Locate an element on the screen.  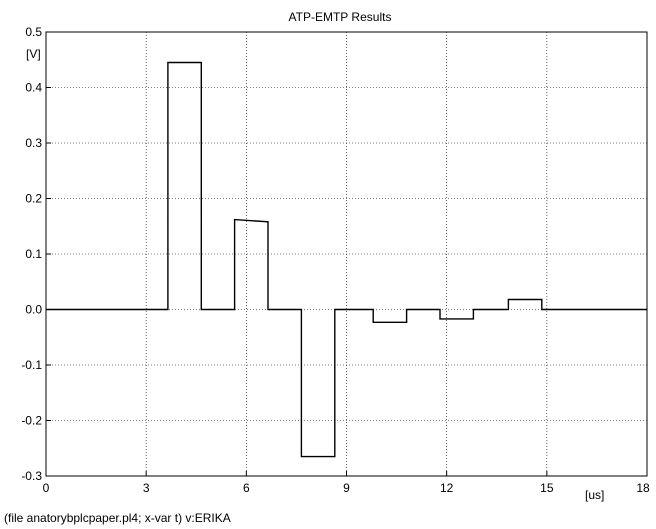
x-tick-label: 3 is located at coordinates (146, 488).